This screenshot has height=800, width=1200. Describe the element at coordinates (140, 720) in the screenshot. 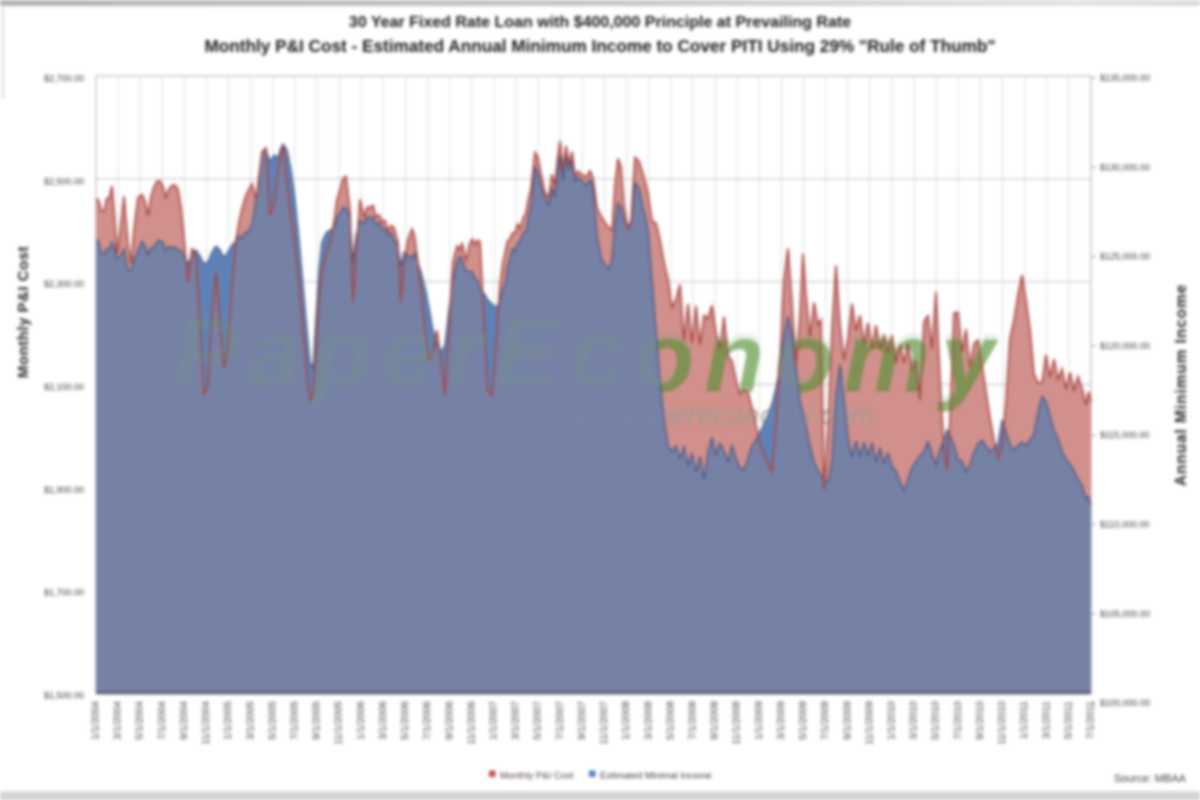

I see `svg-text: 5/1/2004` at that location.